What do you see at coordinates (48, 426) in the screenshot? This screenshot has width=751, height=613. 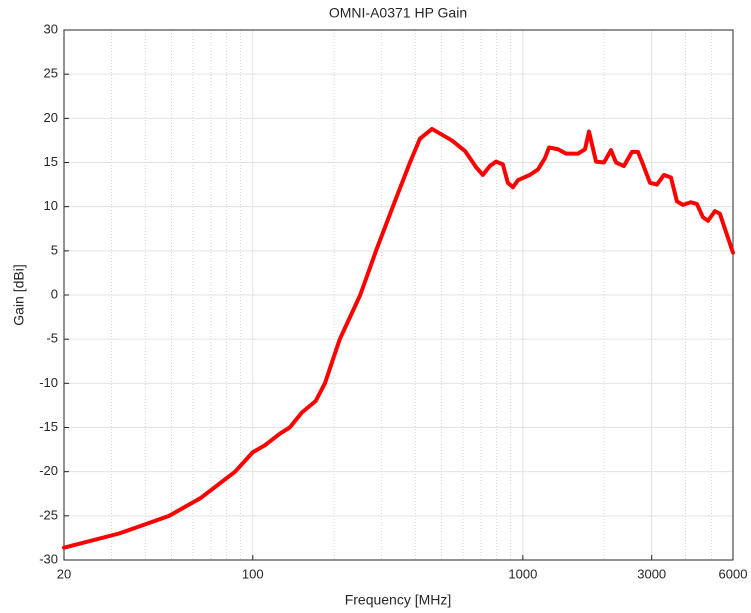 I see `y-tick-label: -15` at bounding box center [48, 426].